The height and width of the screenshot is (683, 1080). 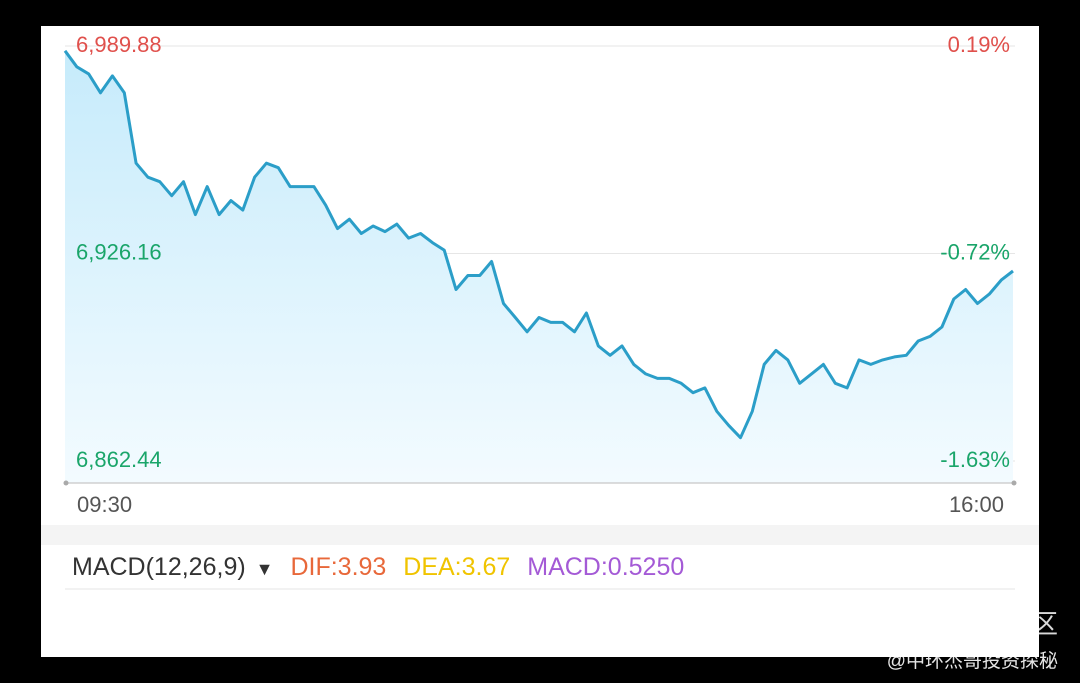 I want to click on y2-tick-label: -0.72%, so click(x=975, y=251).